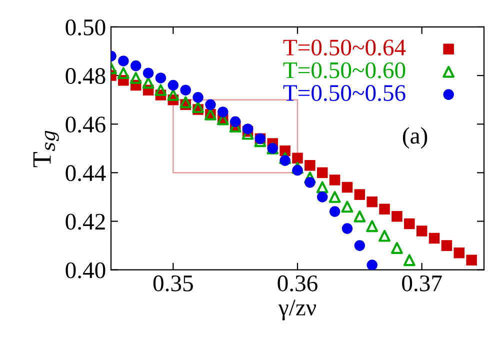  I want to click on y-axis-title: T$_{sg}$, so click(46, 149).